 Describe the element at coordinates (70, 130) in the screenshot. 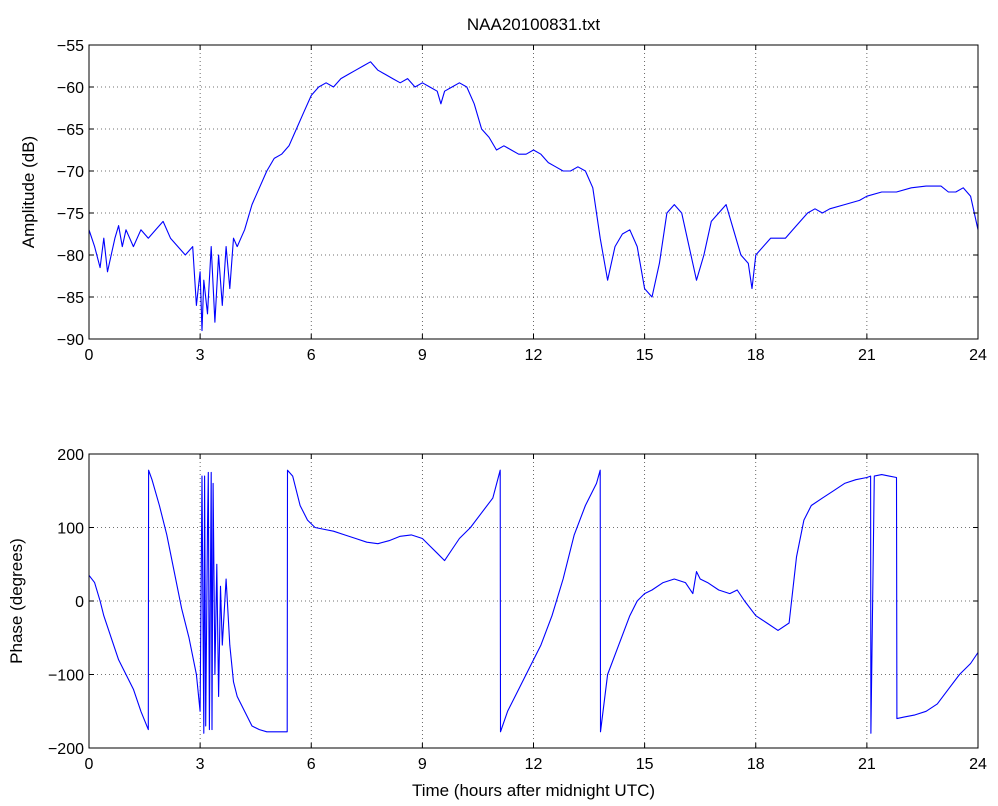

I see `amplitude-y-tick-label: −65` at that location.